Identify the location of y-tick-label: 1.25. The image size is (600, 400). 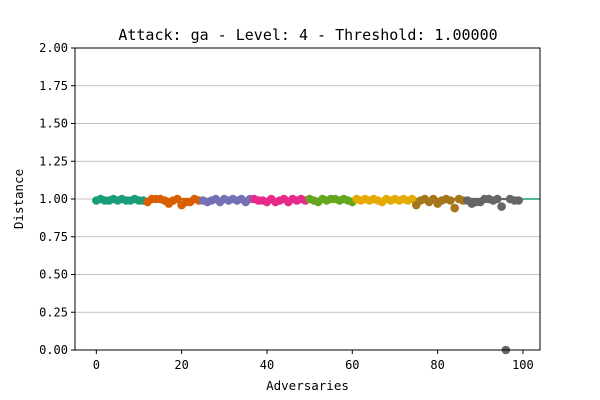
(53, 161).